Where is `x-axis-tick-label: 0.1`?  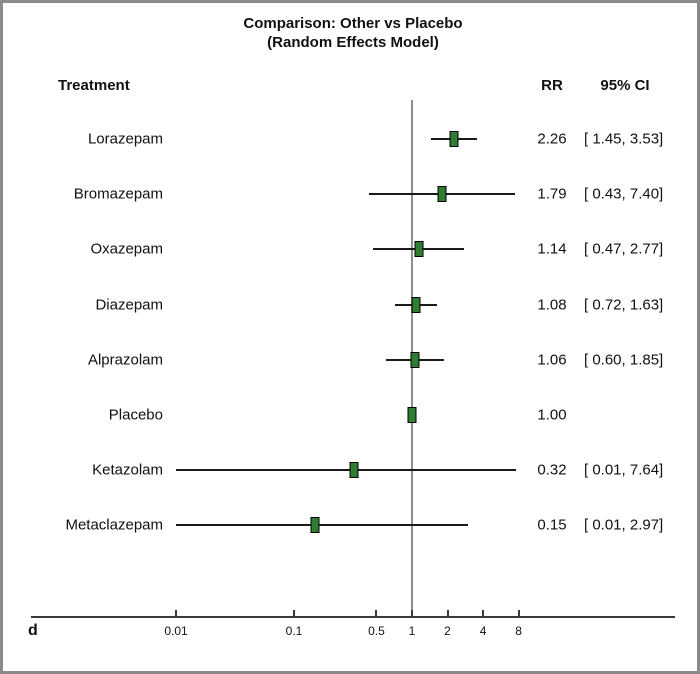
x-axis-tick-label: 0.1 is located at coordinates (294, 631).